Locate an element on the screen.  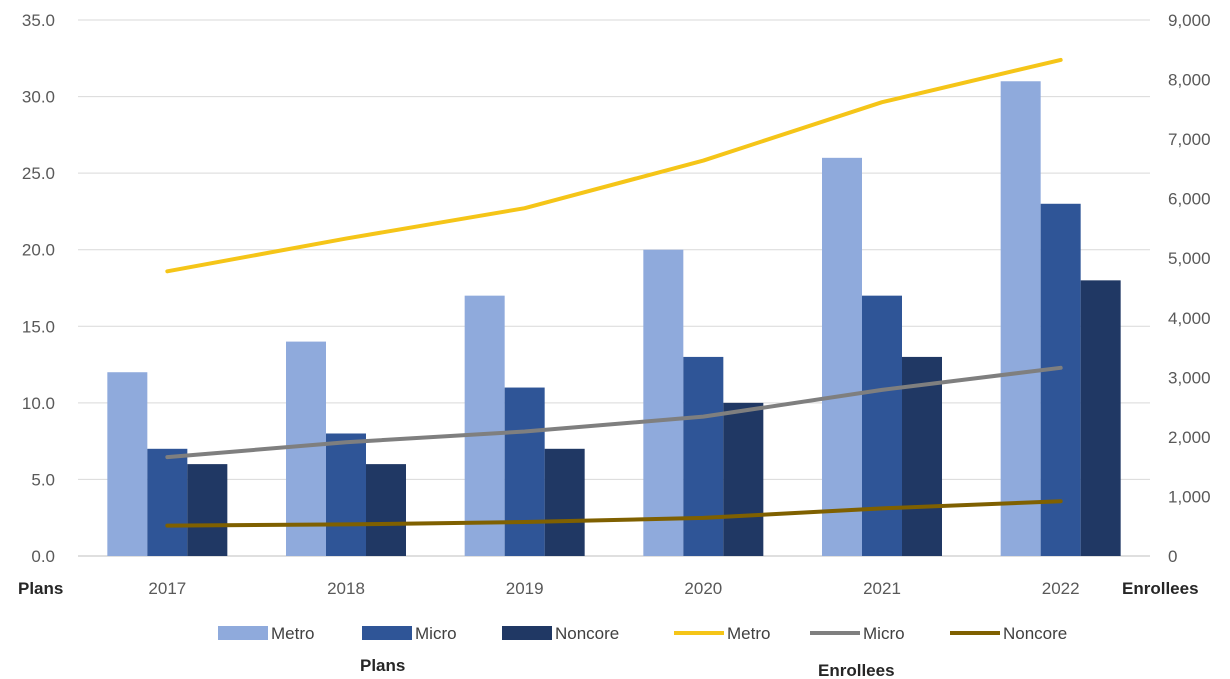
bar-noncore-2017 is located at coordinates (207, 510).